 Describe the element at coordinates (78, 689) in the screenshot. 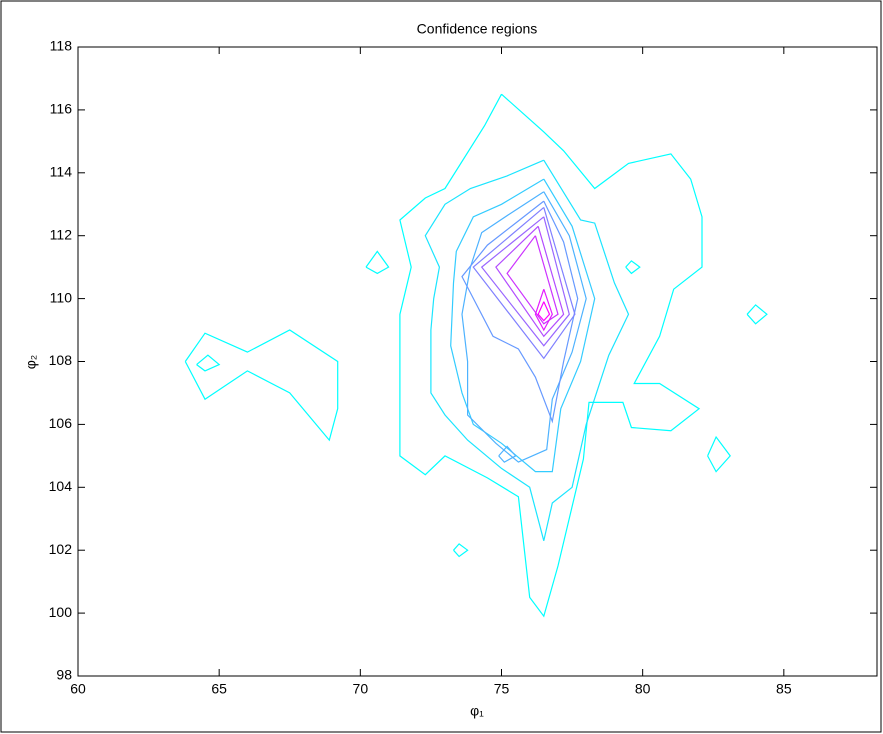

I see `x-tick-label: 60` at that location.